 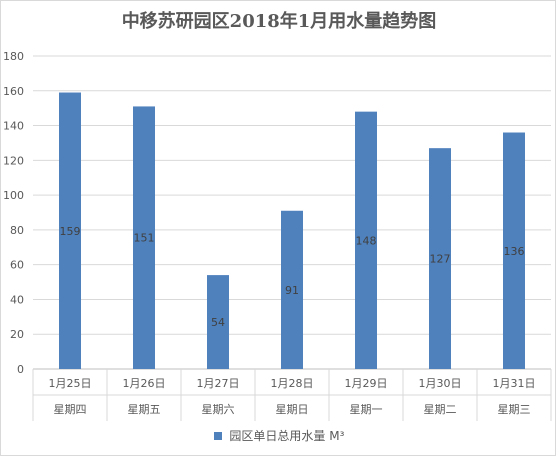 I want to click on legend-label: 园区单日总用水量 M³, so click(x=287, y=436).